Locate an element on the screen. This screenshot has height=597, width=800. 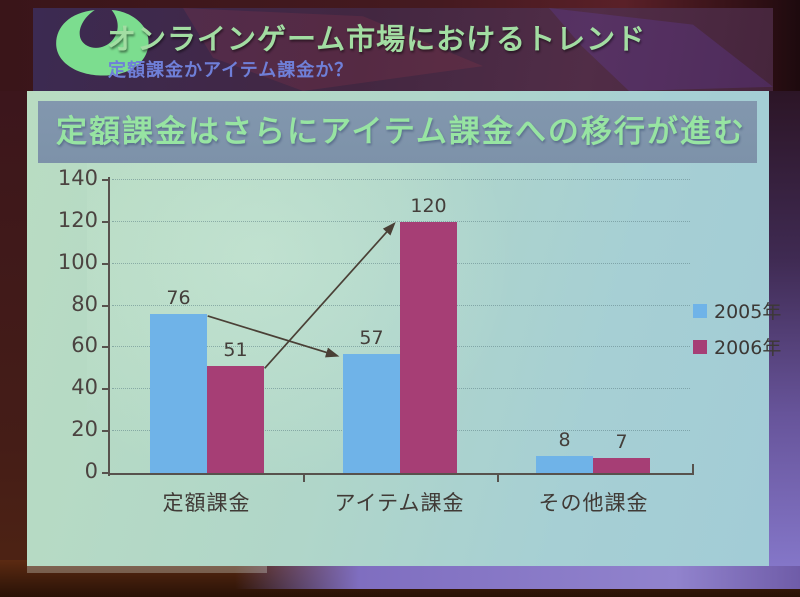
legend: 2005年 2006年 is located at coordinates (746, 333).